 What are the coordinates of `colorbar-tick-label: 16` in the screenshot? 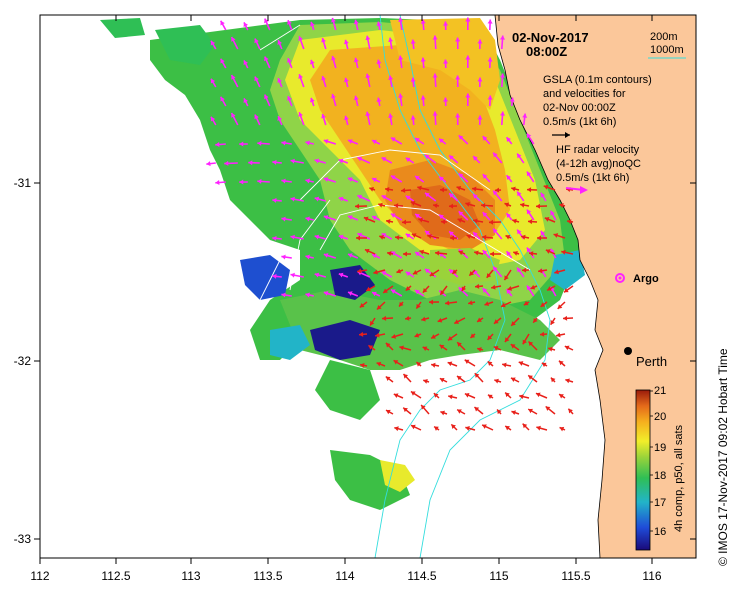 It's located at (660, 532).